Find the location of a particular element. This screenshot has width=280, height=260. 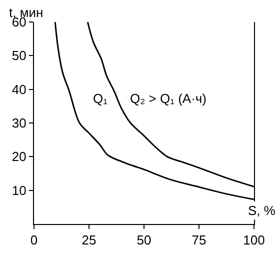

annotation: Q₂ > Q₁ (А·ч) is located at coordinates (168, 98).